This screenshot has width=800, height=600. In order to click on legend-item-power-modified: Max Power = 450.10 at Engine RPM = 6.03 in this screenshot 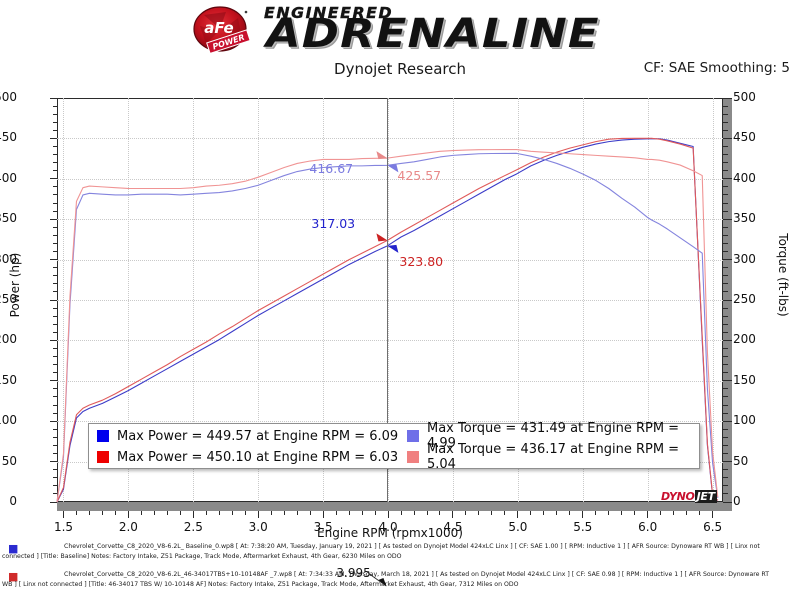, I will do `click(247, 457)`.